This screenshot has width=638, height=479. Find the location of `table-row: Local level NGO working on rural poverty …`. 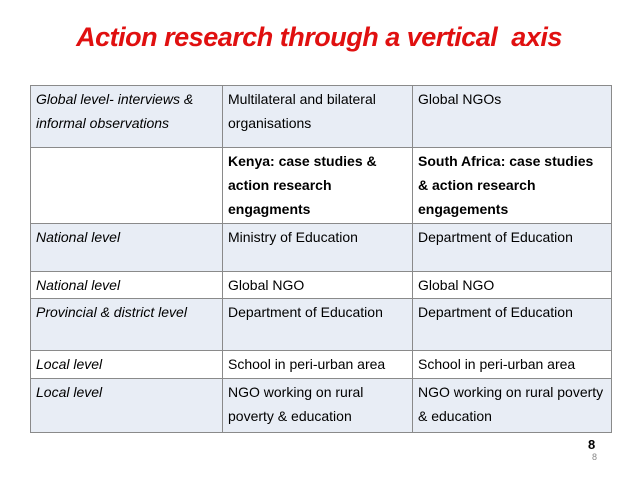

table-row: Local level NGO working on rural poverty … is located at coordinates (321, 405).